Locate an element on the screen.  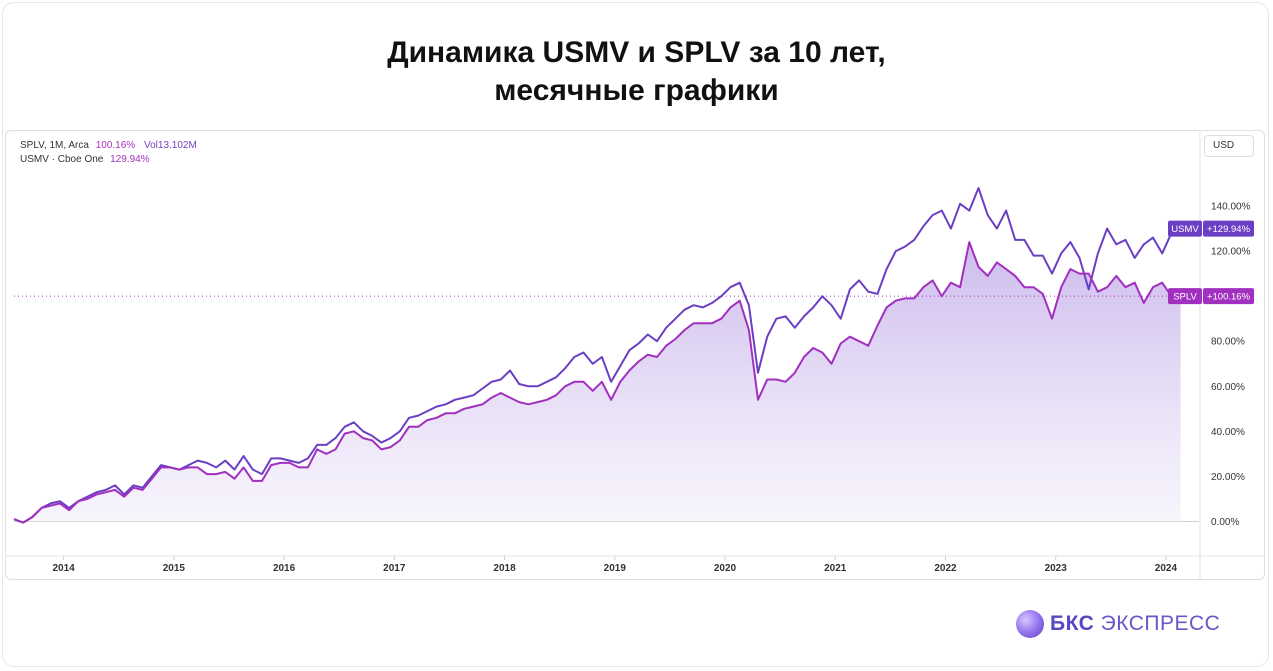
y-tick-label: 80.00% is located at coordinates (1228, 342).